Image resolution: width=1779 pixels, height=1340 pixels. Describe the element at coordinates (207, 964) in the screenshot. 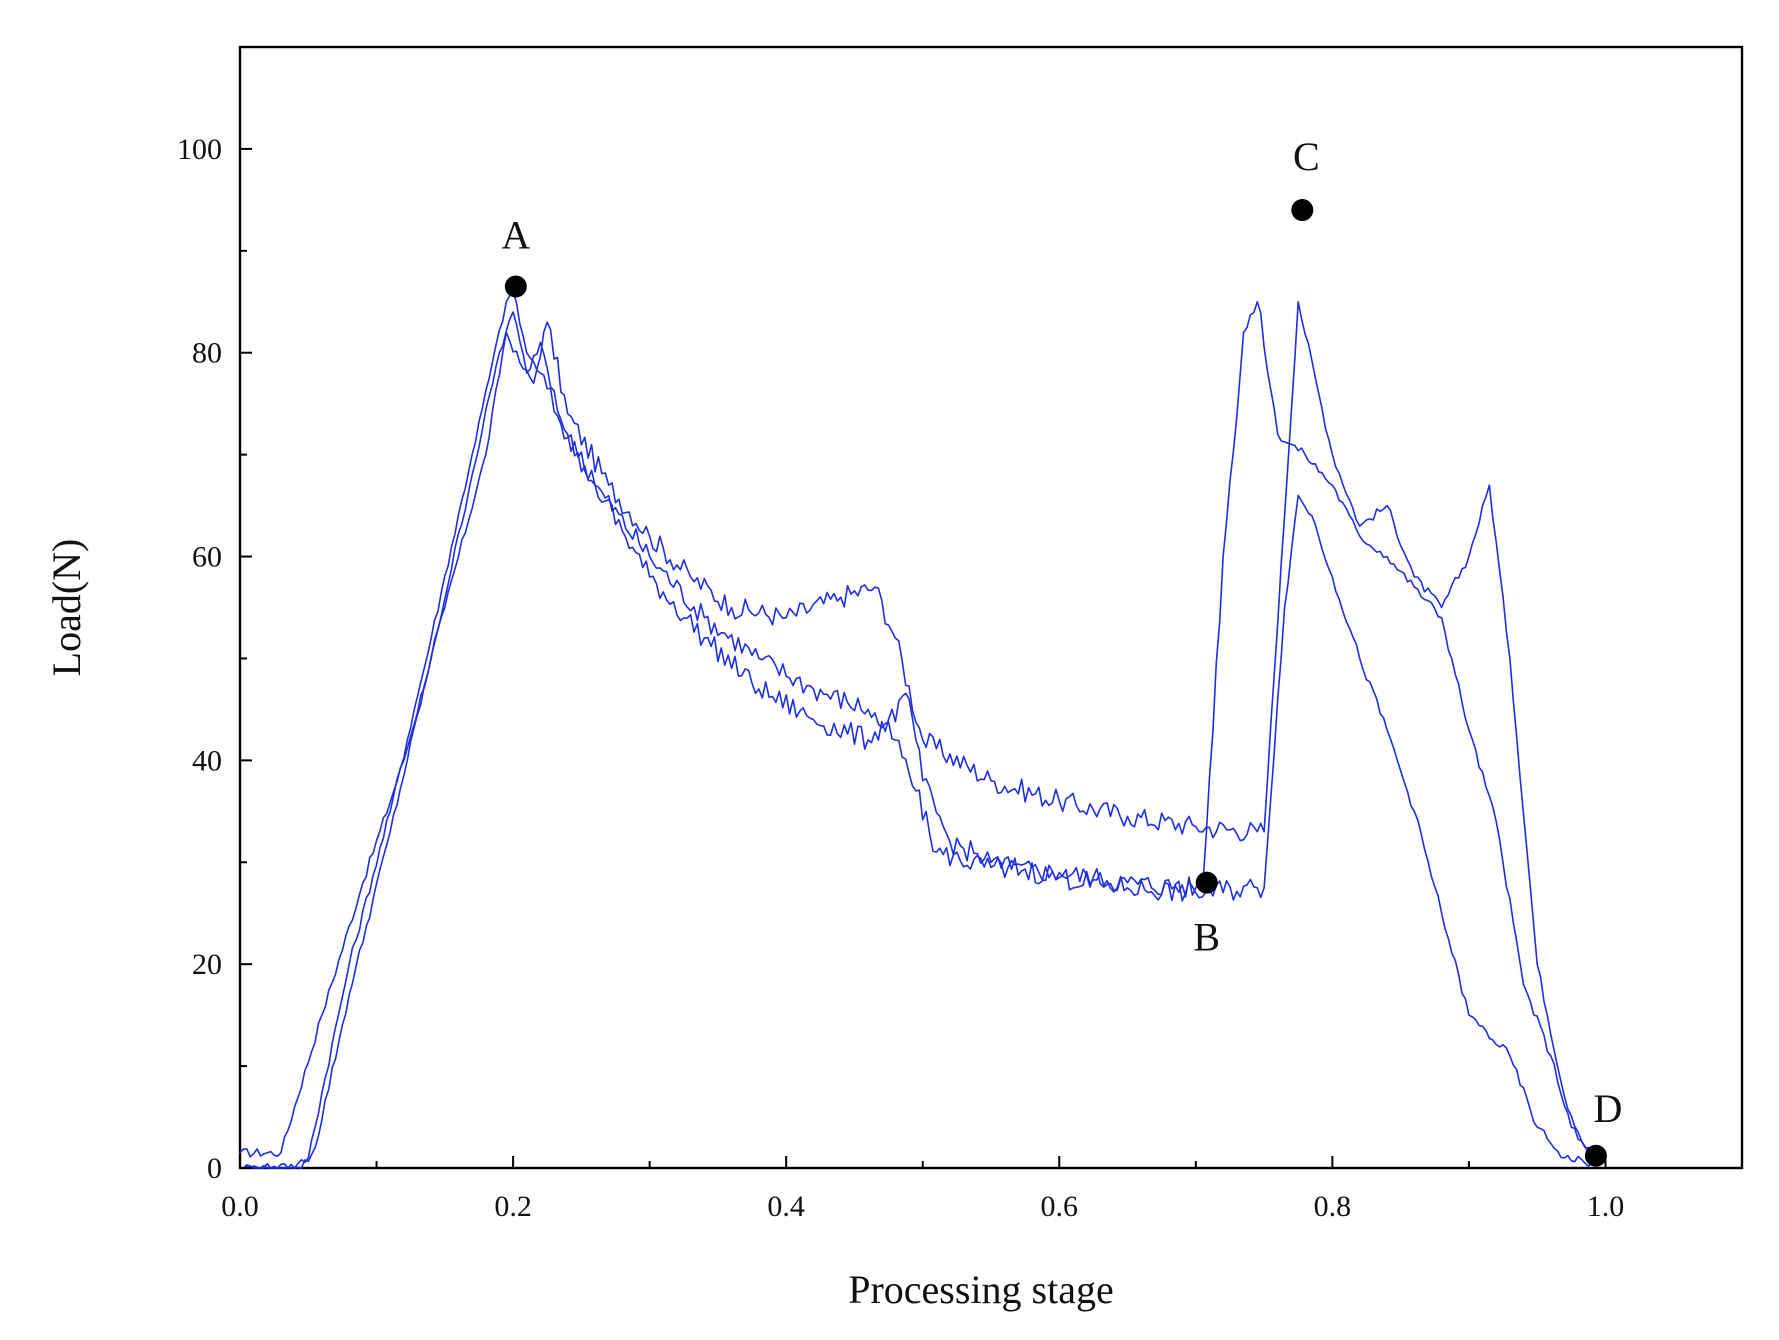

I see `y-tick-label: 20` at that location.